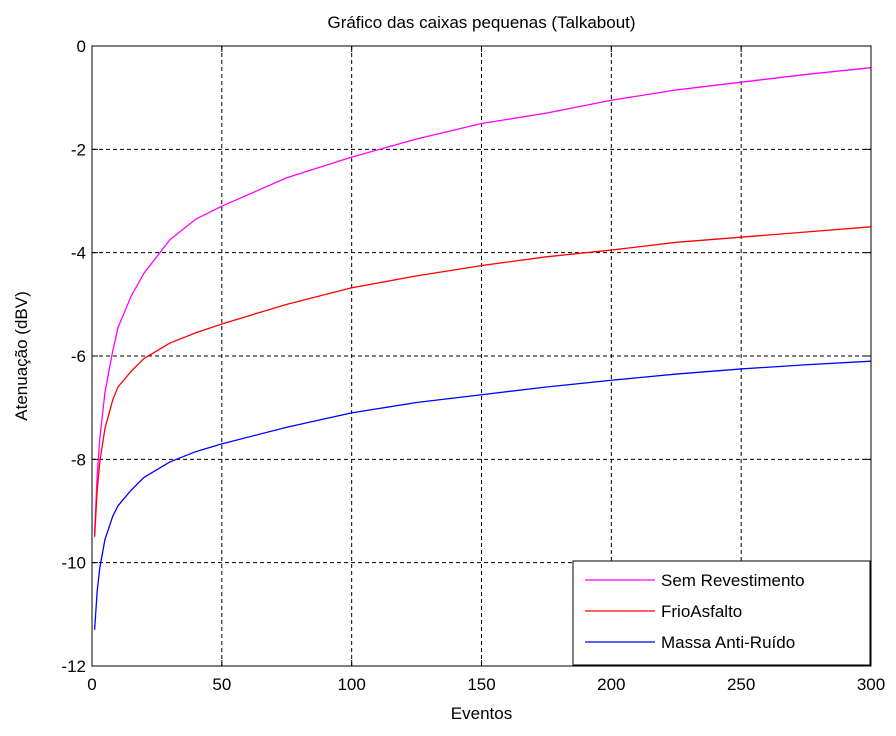 Image resolution: width=896 pixels, height=736 pixels. Describe the element at coordinates (78, 356) in the screenshot. I see `y-tick-label: -6` at that location.